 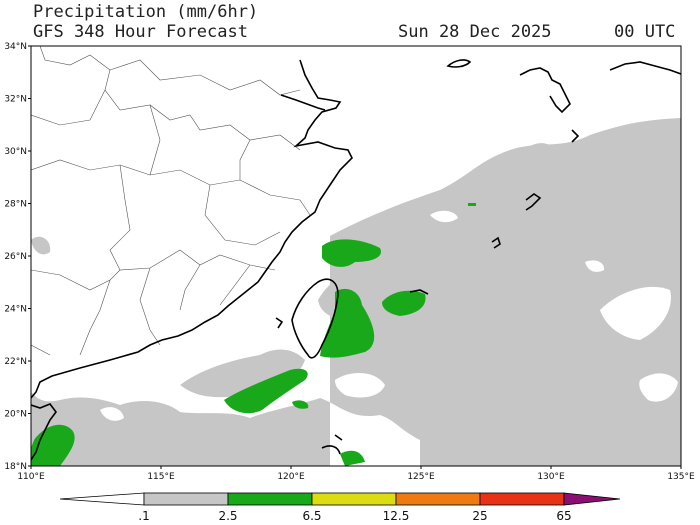 I want to click on colorbar: .1 2.5 6.5 12.5 25 65, so click(x=340, y=508).